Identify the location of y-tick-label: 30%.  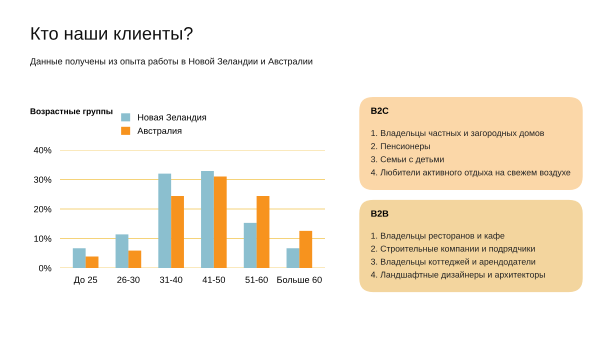
(43, 179).